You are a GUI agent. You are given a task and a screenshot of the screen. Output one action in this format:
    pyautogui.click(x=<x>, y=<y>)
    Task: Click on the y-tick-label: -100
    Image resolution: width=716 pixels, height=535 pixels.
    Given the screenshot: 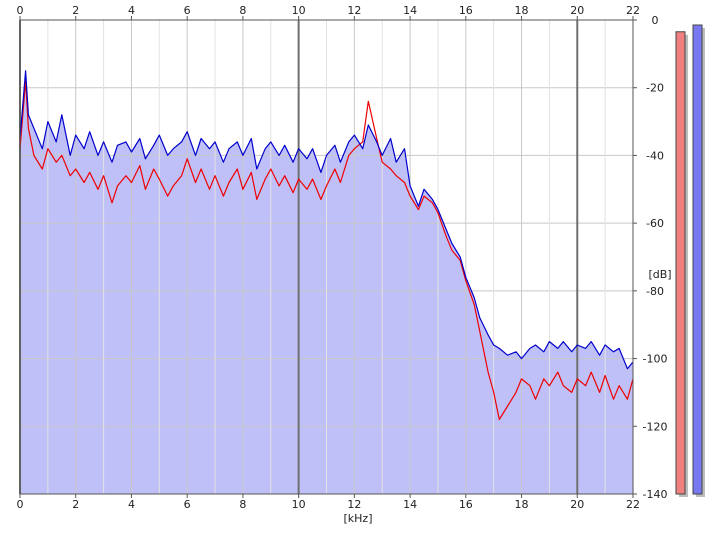 What is the action you would take?
    pyautogui.click(x=655, y=359)
    